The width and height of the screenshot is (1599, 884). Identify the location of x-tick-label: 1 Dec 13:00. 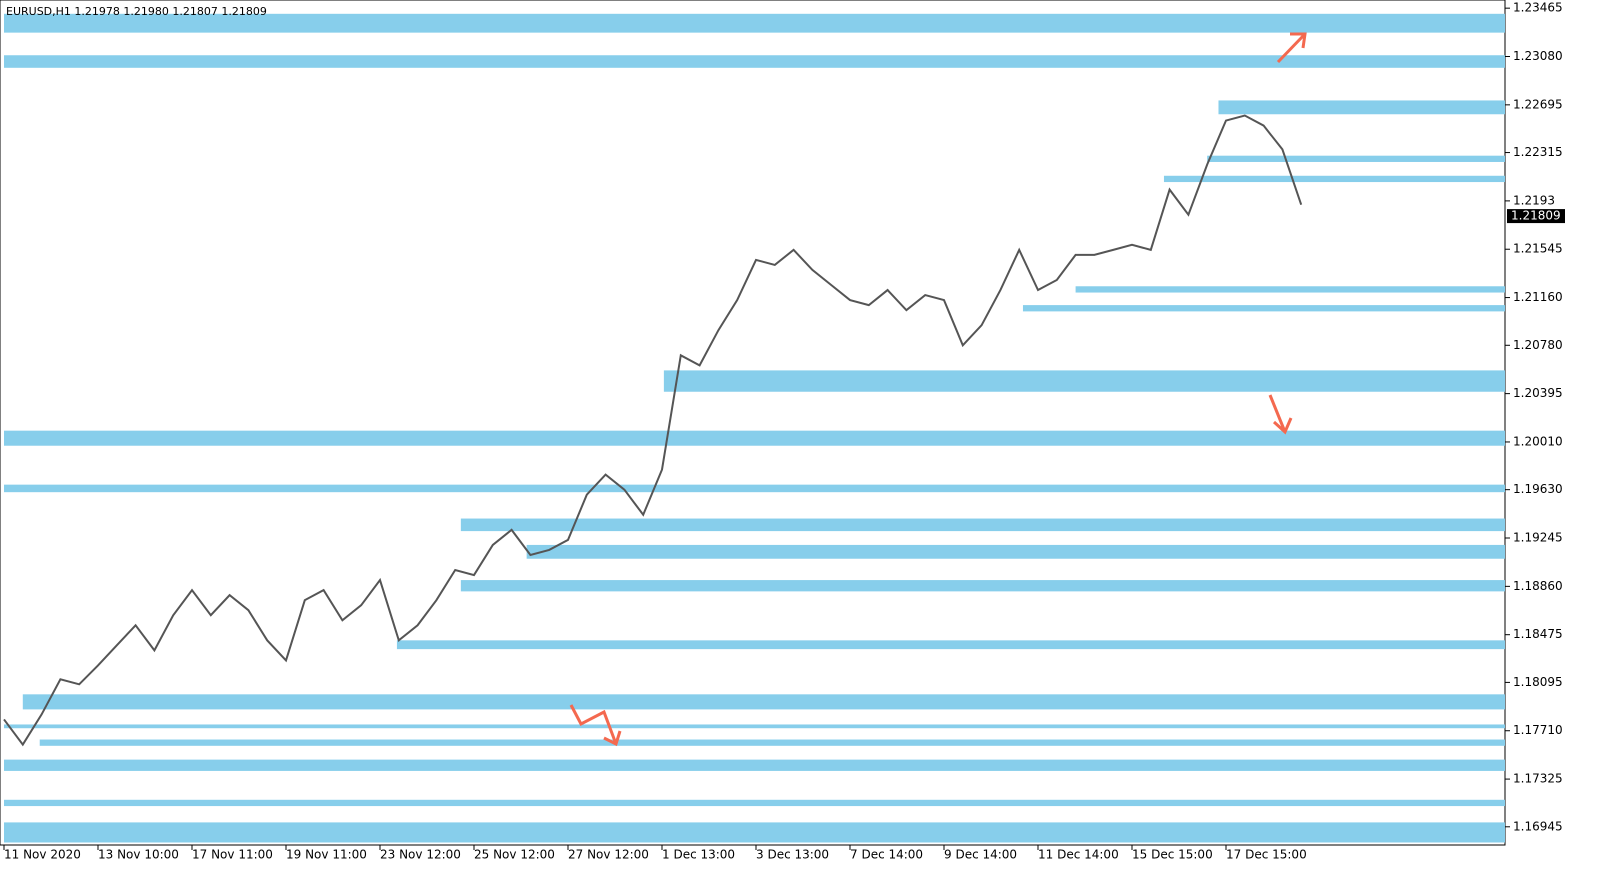
(698, 855).